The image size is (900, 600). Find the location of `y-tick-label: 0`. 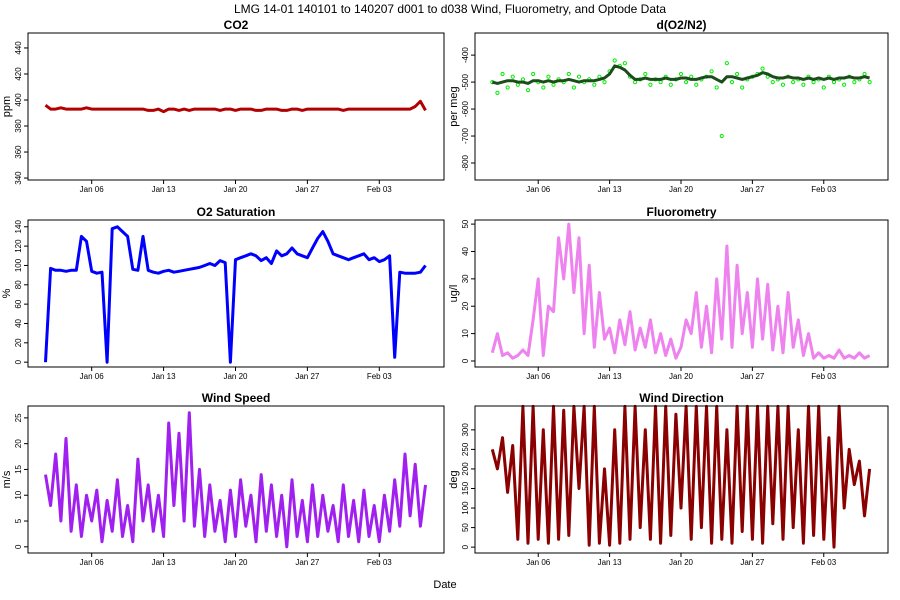

y-tick-label: 0 is located at coordinates (18, 361).